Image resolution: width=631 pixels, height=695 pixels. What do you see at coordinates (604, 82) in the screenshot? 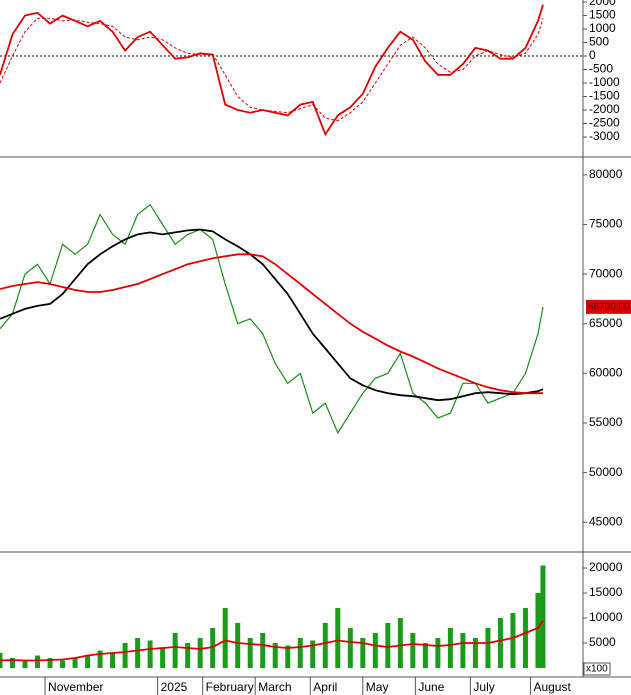
I see `y-tick-label: -1000` at bounding box center [604, 82].